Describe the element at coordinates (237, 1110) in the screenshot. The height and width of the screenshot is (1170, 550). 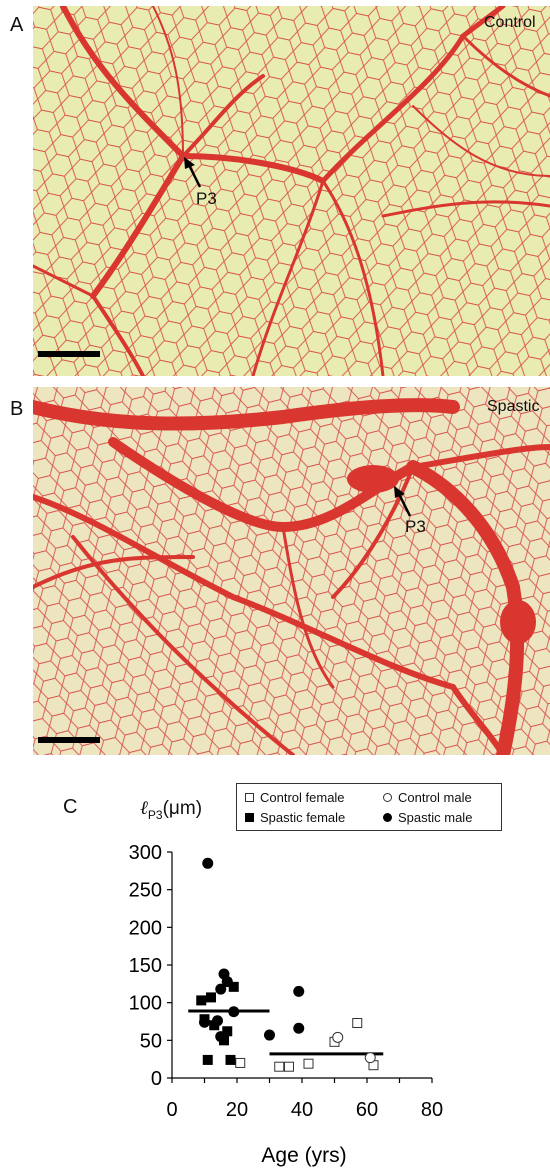
I see `x-tick-label: 20` at that location.